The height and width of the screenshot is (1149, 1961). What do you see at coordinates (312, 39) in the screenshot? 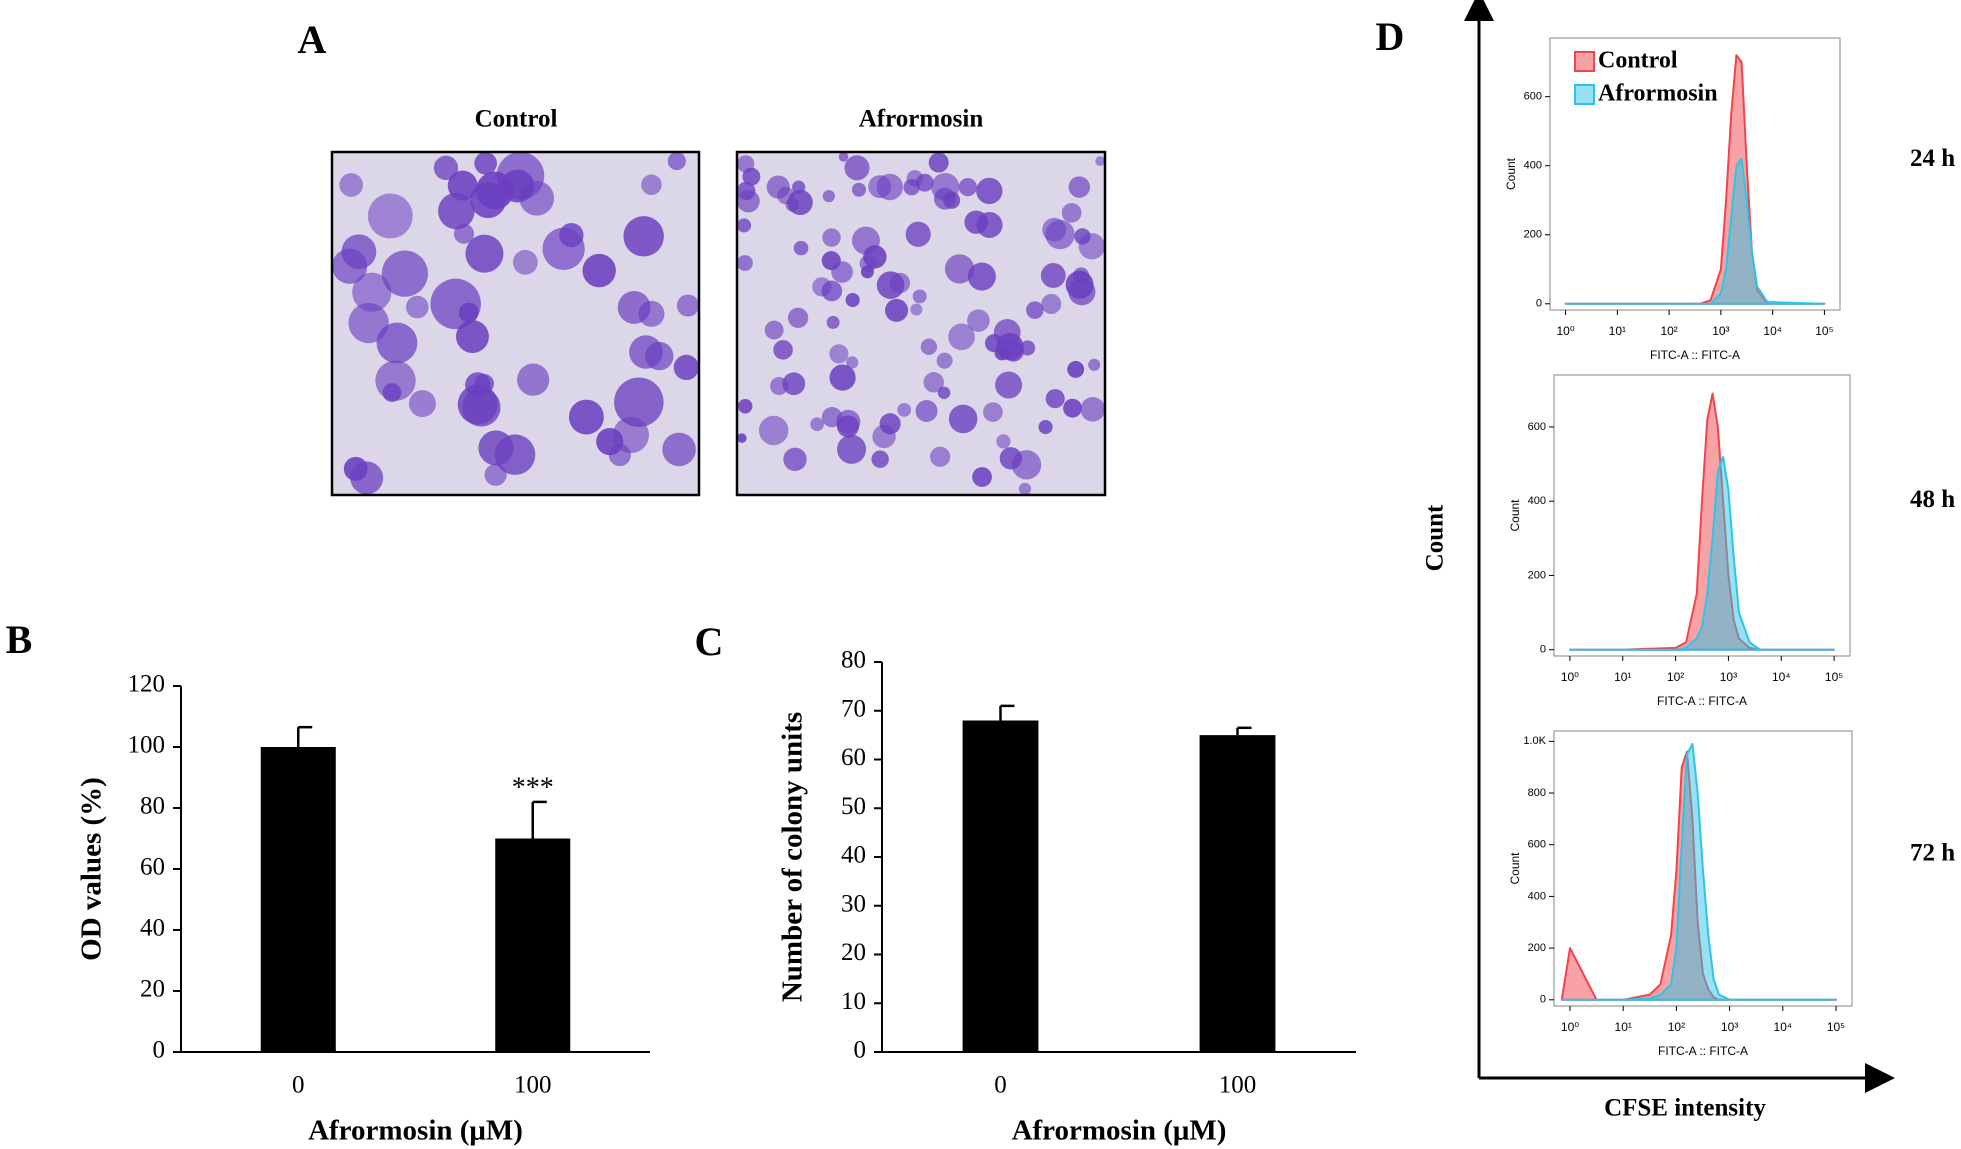
I see `panel-label: A` at bounding box center [312, 39].